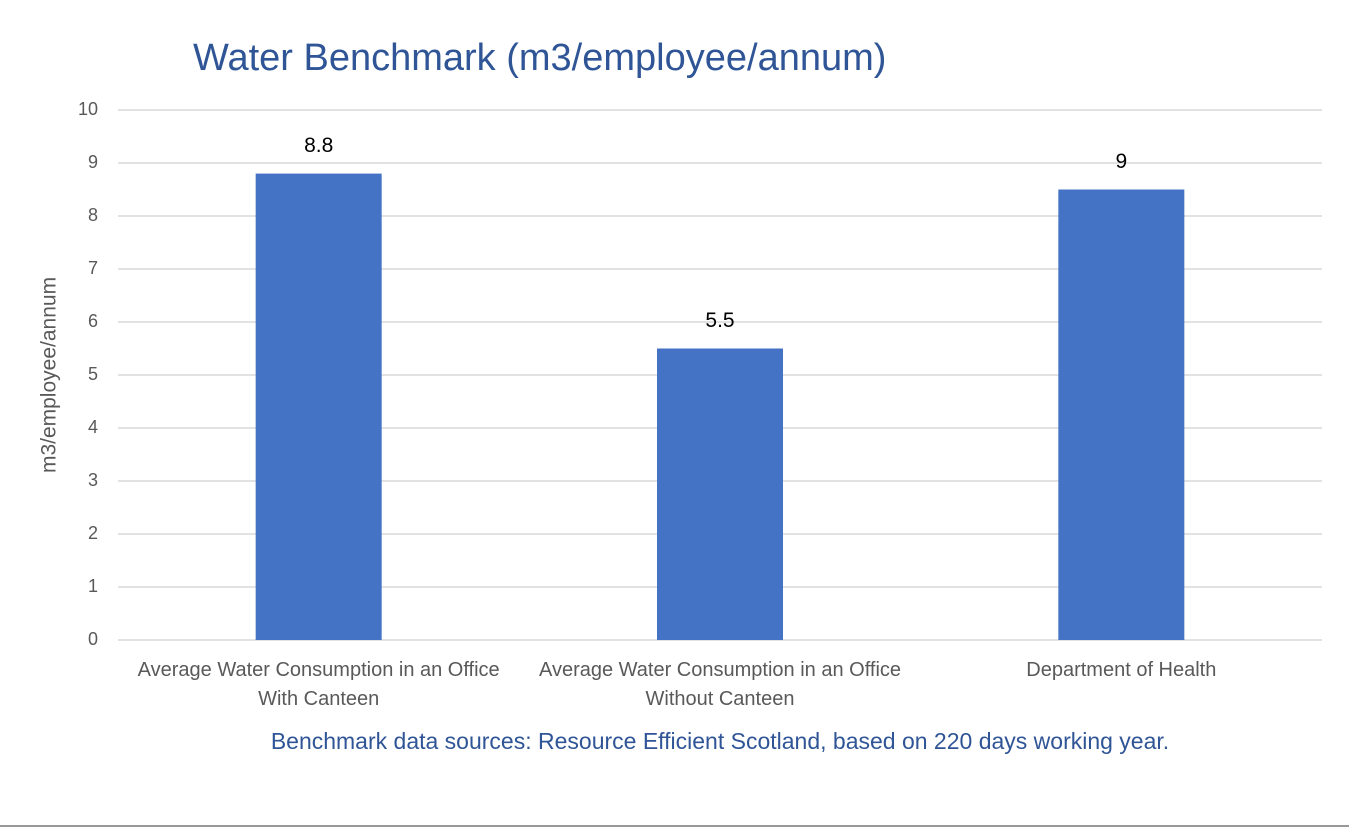  I want to click on chart-title: Water Benchmark (m3/employee/annum), so click(539, 58).